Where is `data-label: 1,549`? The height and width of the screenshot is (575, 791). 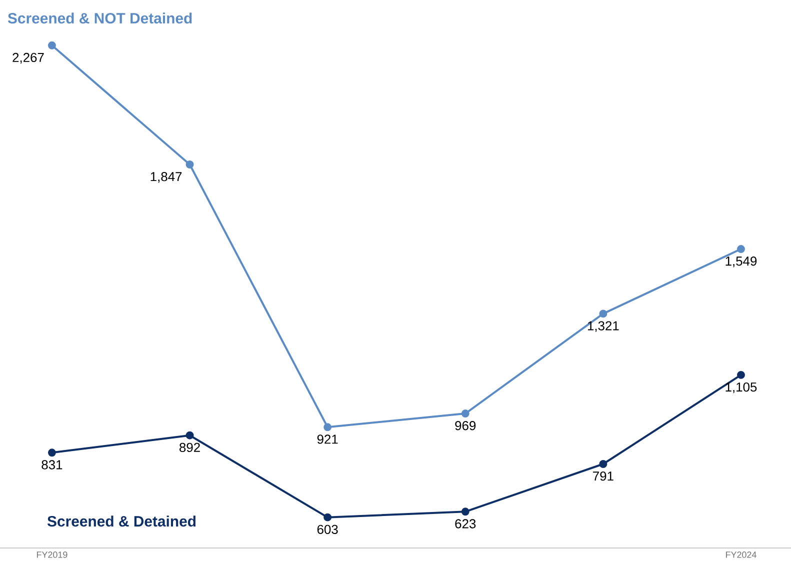
data-label: 1,549 is located at coordinates (741, 262).